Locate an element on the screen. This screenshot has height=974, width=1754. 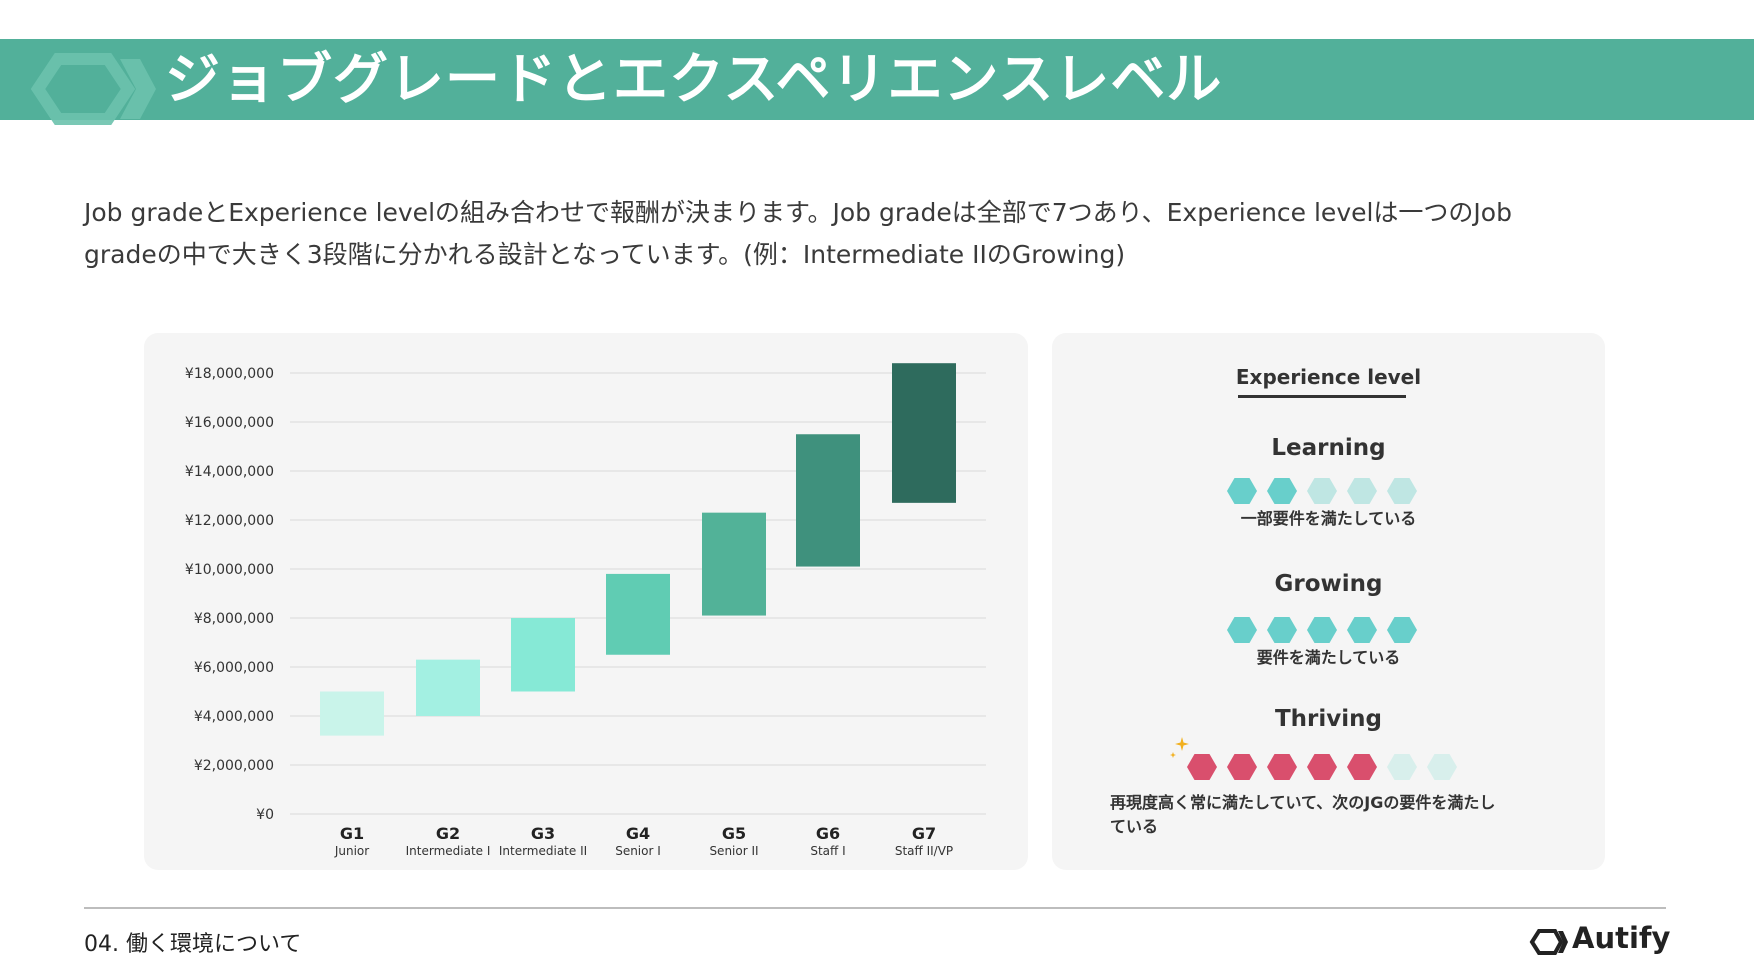
sparkle-icon is located at coordinates (1179, 747).